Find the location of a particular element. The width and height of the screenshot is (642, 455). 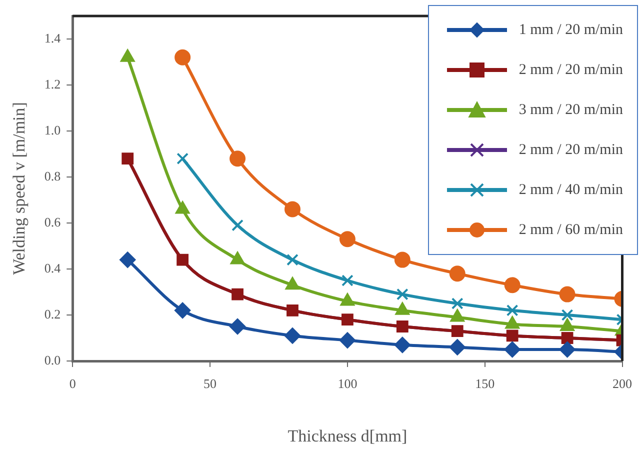

x-tick-label: 200 is located at coordinates (622, 384).